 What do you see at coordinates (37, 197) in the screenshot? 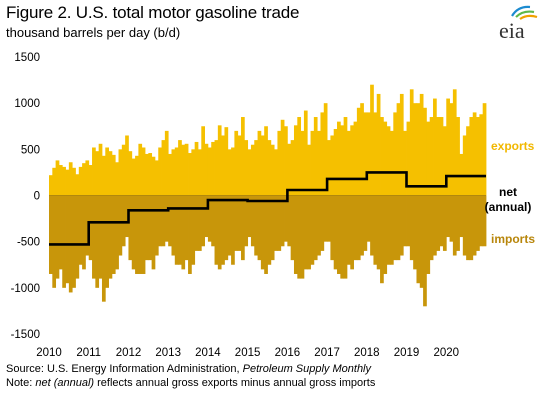
I see `y-tick-label: 0` at bounding box center [37, 197].